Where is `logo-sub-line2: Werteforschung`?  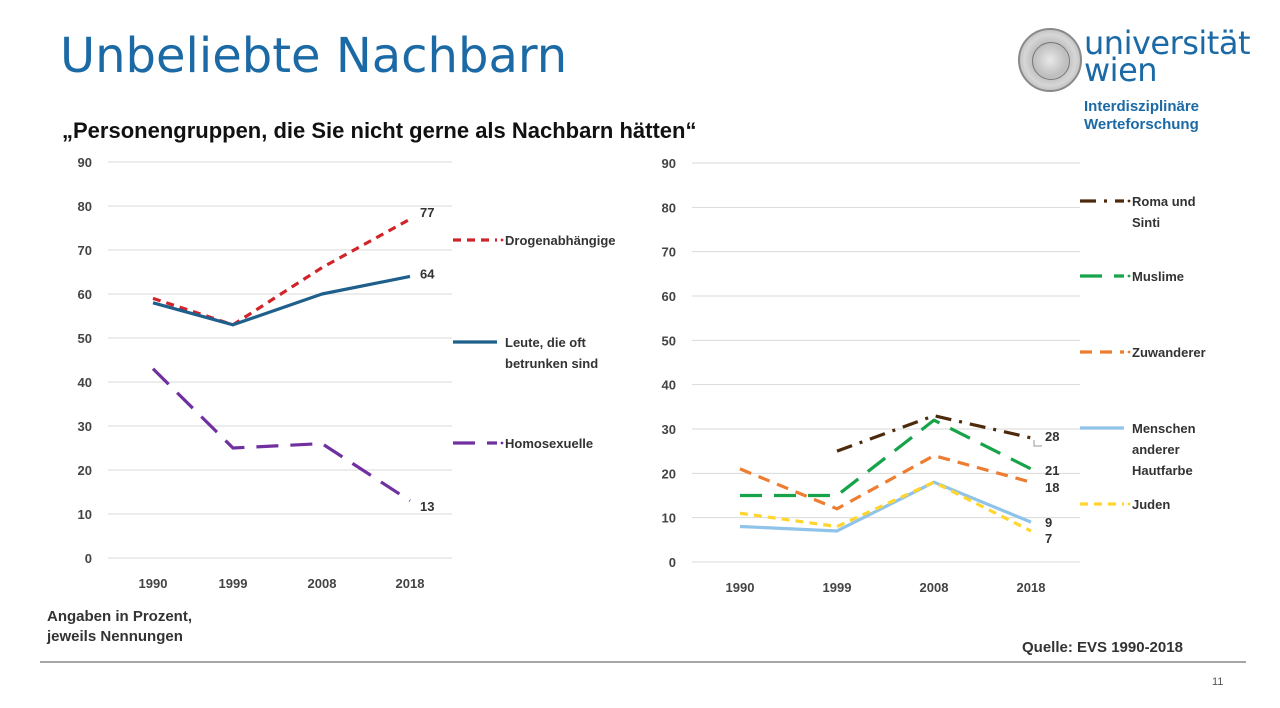 logo-sub-line2: Werteforschung is located at coordinates (1141, 124).